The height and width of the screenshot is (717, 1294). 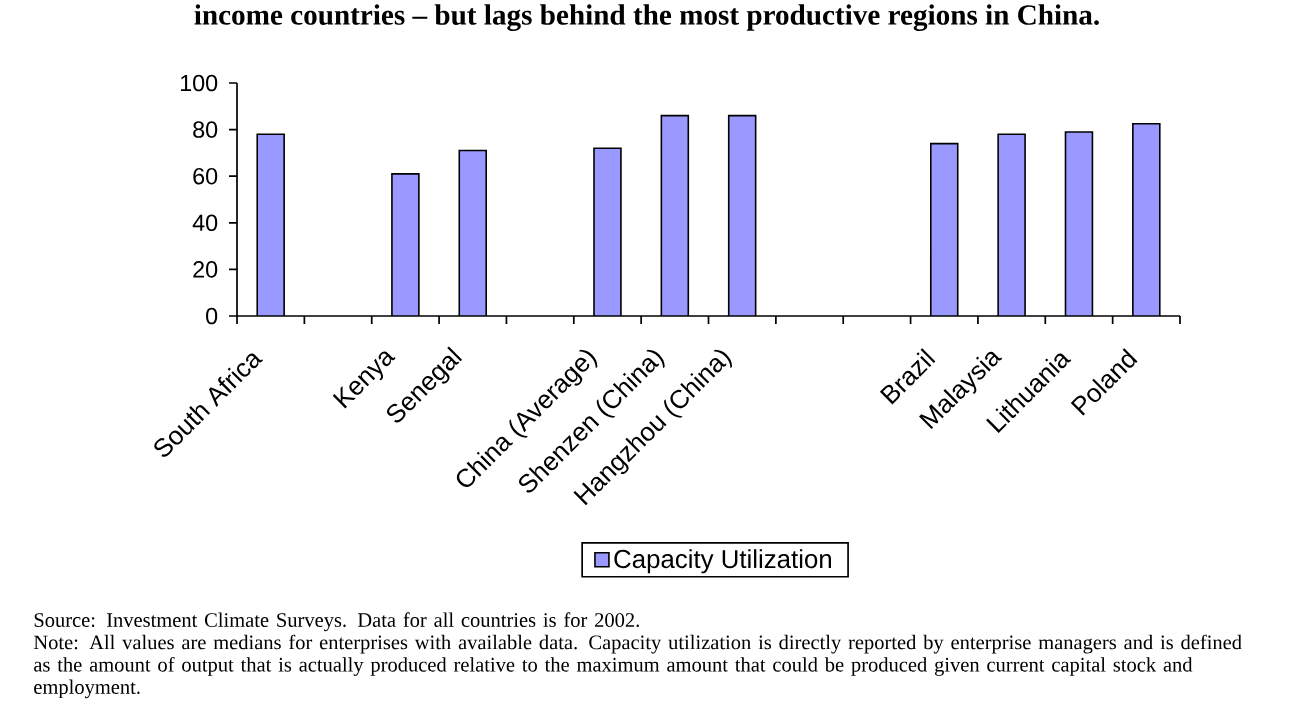 What do you see at coordinates (336, 622) in the screenshot?
I see `source-note: Source: Investment Climate Surveys. Data for all countries is for 2002.` at bounding box center [336, 622].